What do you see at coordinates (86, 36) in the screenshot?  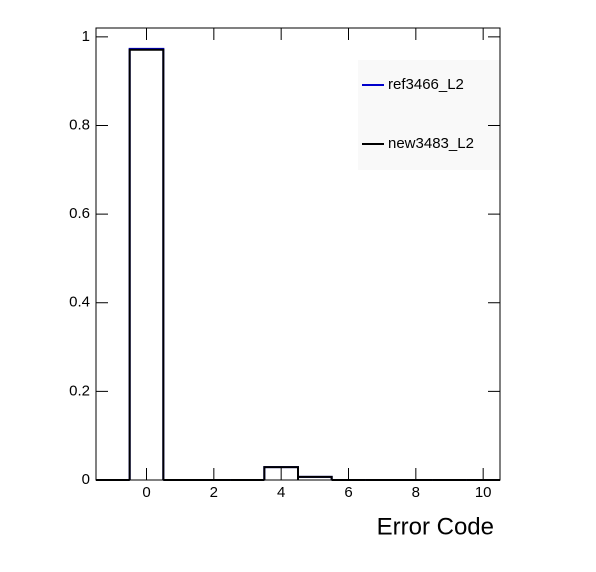 I see `y-tick-label: 1` at bounding box center [86, 36].